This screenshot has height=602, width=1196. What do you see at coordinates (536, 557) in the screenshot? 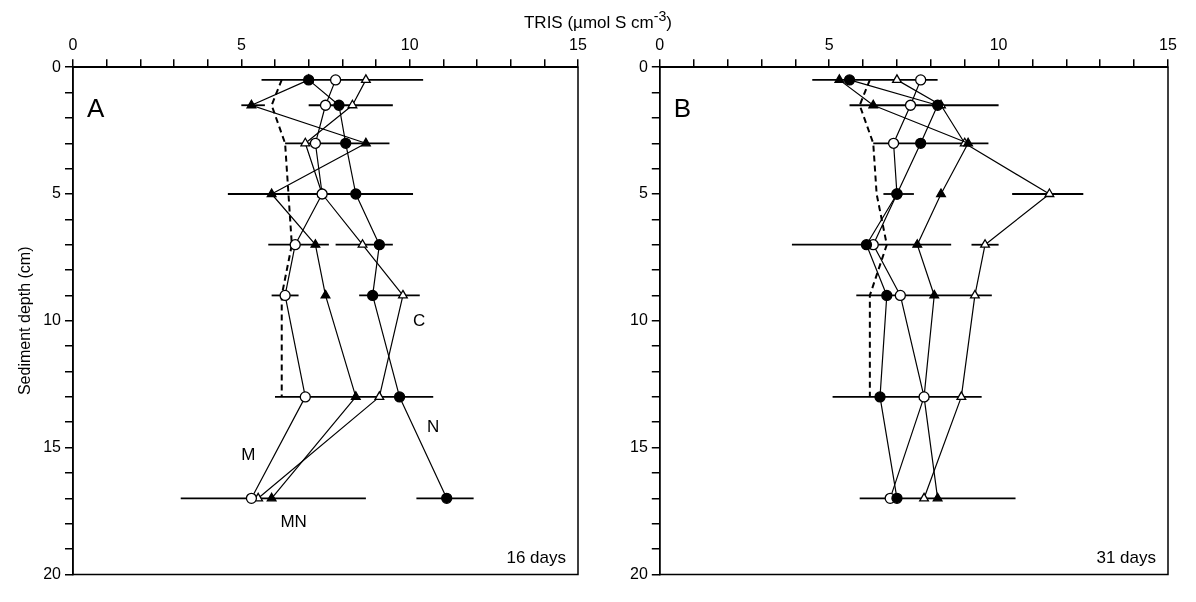
I see `annotation: 16 days` at bounding box center [536, 557].